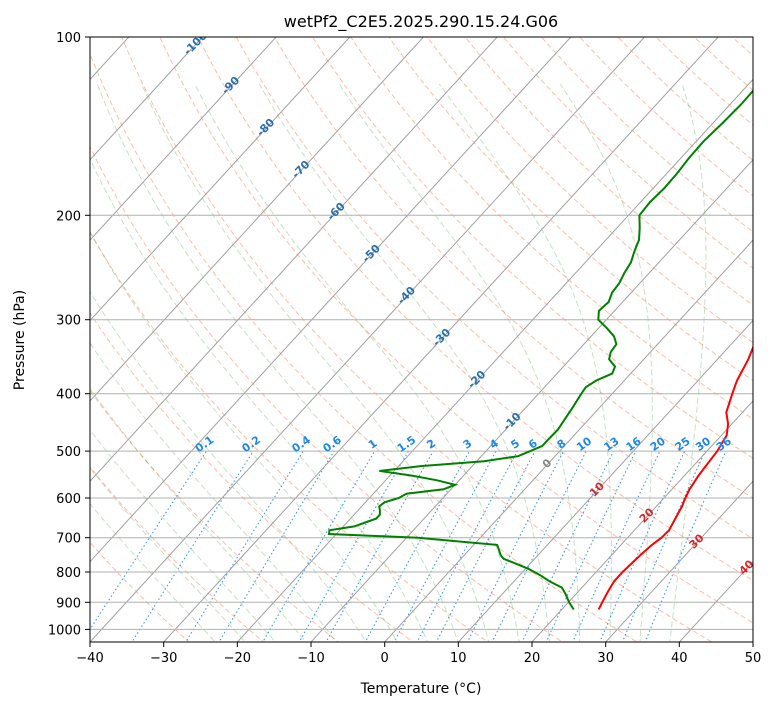 This screenshot has width=775, height=712. Describe the element at coordinates (20, 340) in the screenshot. I see `y-axis-label: Pressure (hPa)` at that location.